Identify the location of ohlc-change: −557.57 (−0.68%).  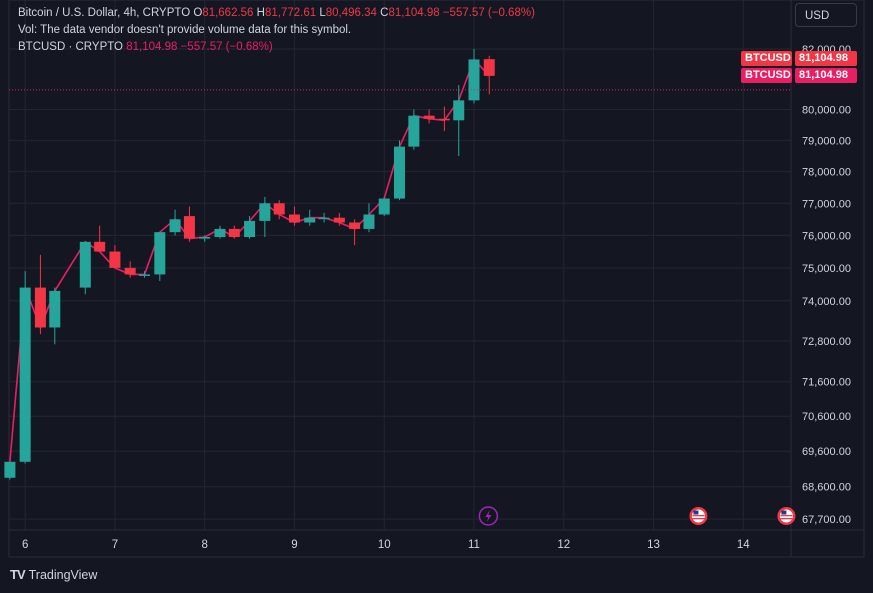
(488, 13).